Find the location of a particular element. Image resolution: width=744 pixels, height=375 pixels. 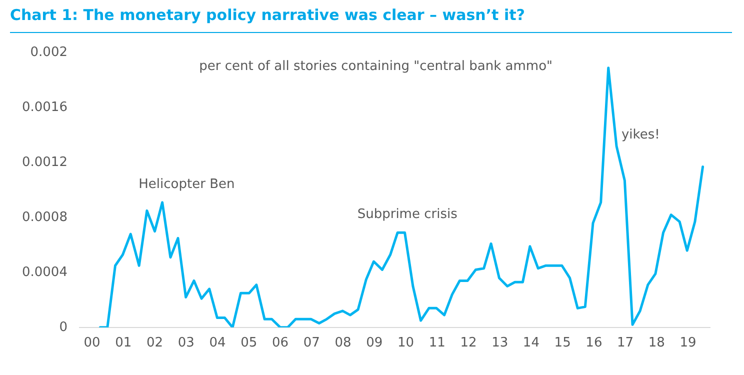

annotation: Subprime crisis is located at coordinates (407, 214).